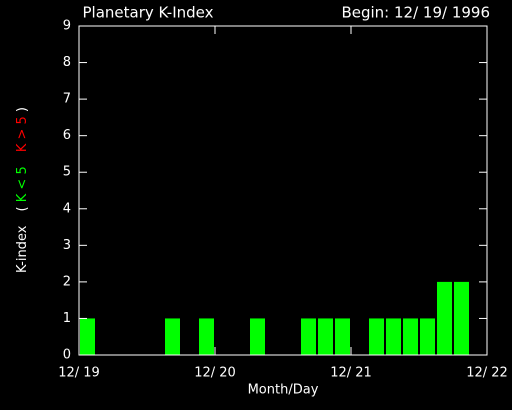 This screenshot has width=512, height=410. I want to click on x-axis-label: Month/Day, so click(283, 390).